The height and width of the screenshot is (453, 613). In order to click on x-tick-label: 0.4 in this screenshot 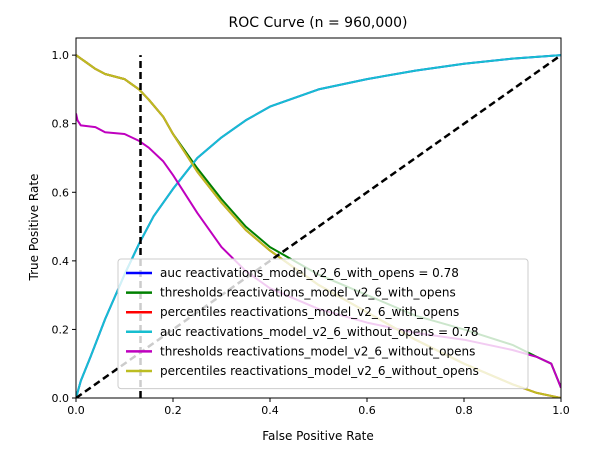, I will do `click(270, 410)`.